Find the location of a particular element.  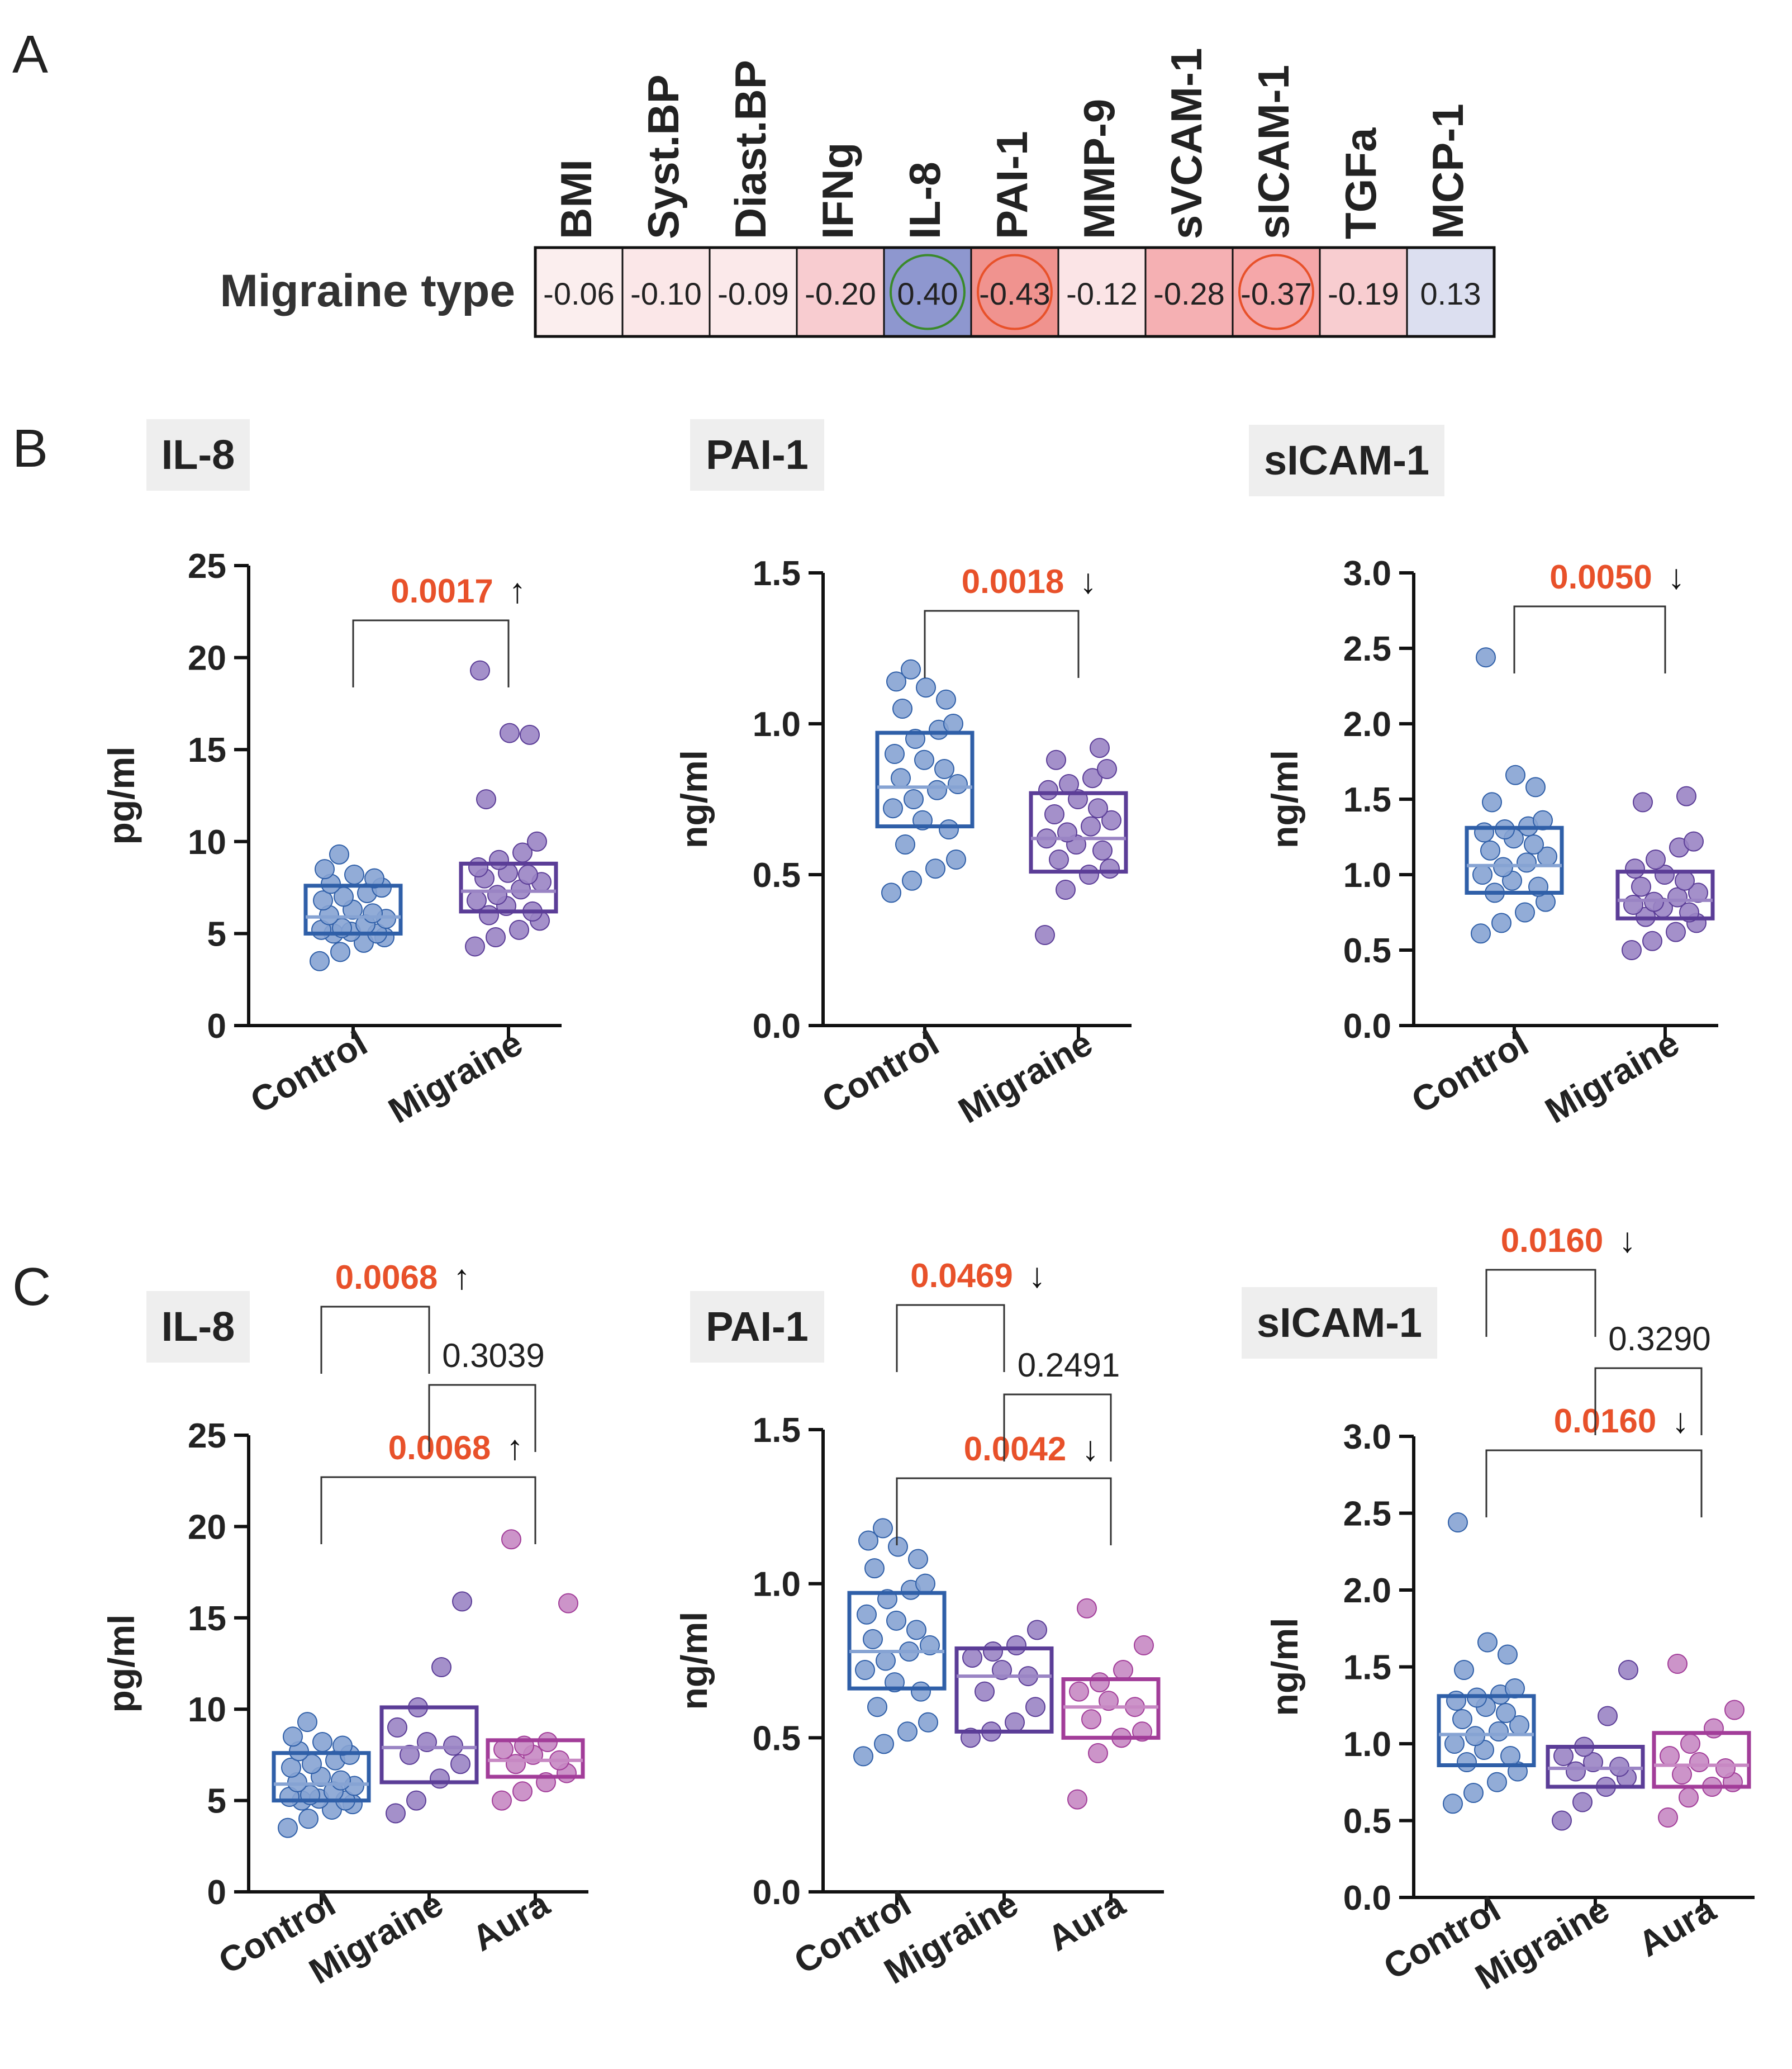

heatmap-value: -0.09 is located at coordinates (753, 293).